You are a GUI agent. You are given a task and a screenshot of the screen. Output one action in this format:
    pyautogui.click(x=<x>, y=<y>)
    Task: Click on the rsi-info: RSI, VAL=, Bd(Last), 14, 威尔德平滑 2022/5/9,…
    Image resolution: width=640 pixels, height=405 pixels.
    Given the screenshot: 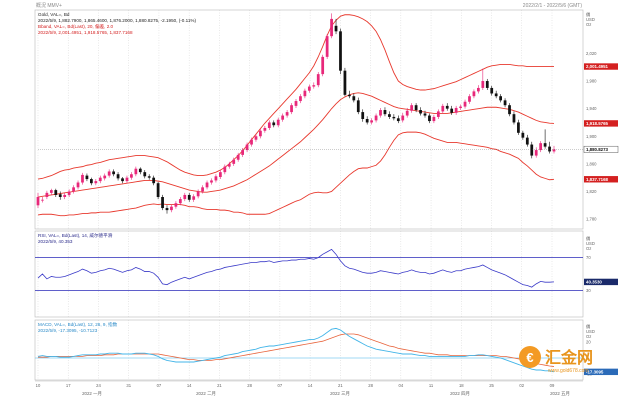 What is the action you would take?
    pyautogui.click(x=75, y=238)
    